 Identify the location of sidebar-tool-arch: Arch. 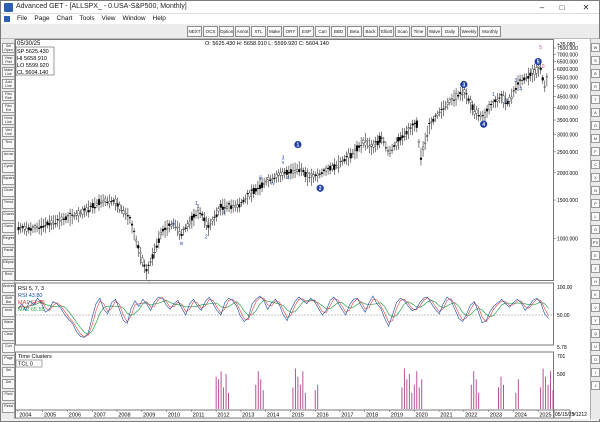
(8, 312).